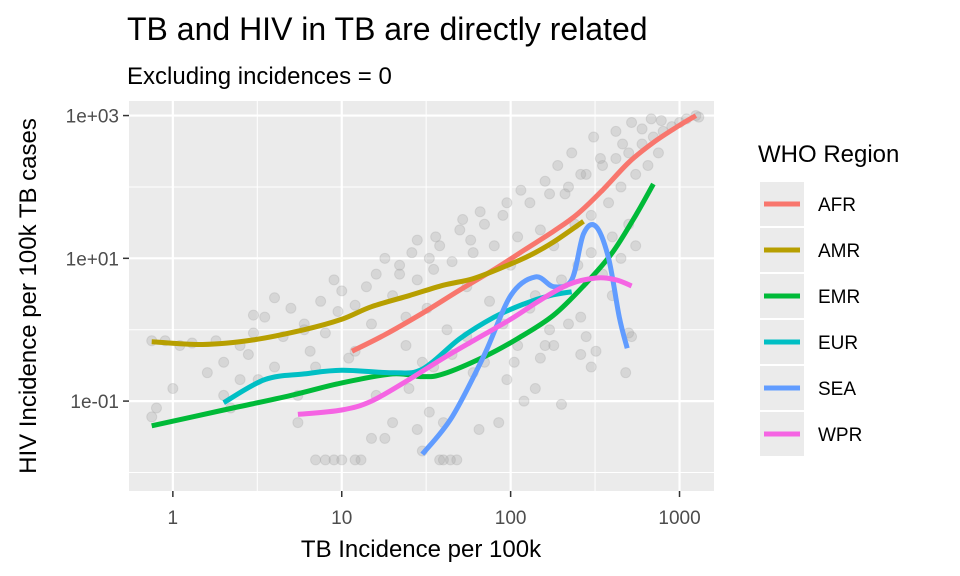 The width and height of the screenshot is (960, 576). Describe the element at coordinates (839, 251) in the screenshot. I see `legend-label: AMR` at that location.